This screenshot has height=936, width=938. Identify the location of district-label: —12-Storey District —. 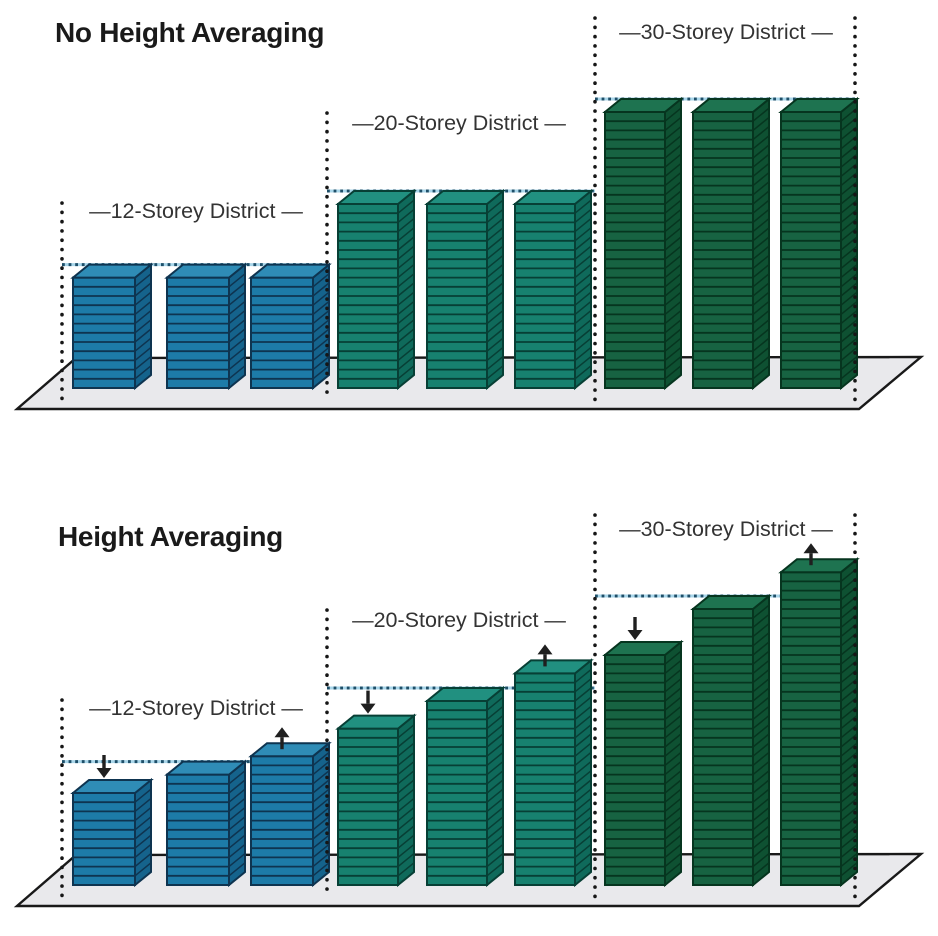
(196, 211).